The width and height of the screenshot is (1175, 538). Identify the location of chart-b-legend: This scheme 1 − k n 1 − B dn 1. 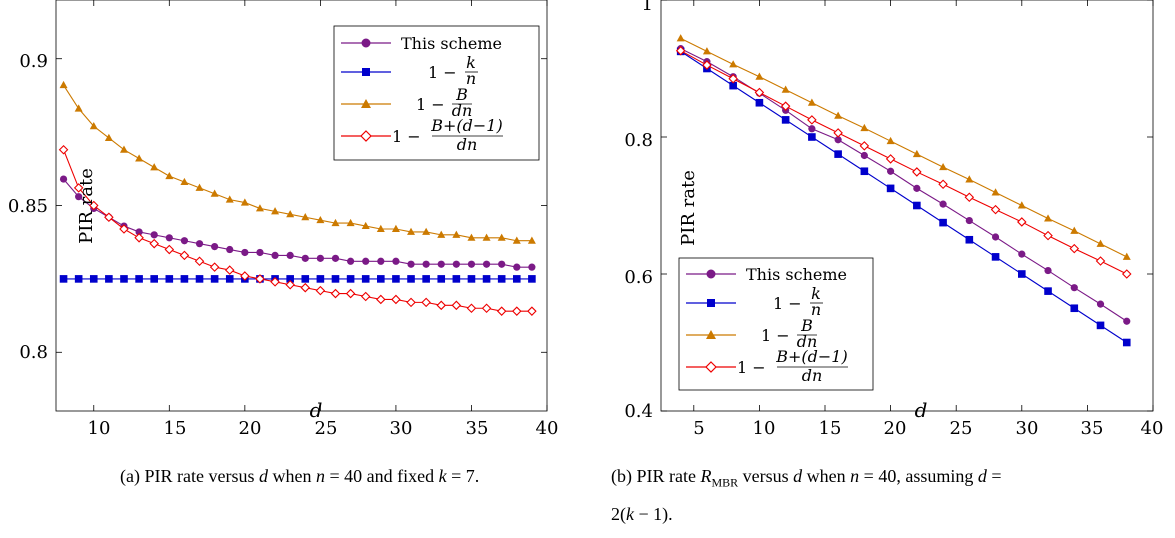
(776, 324).